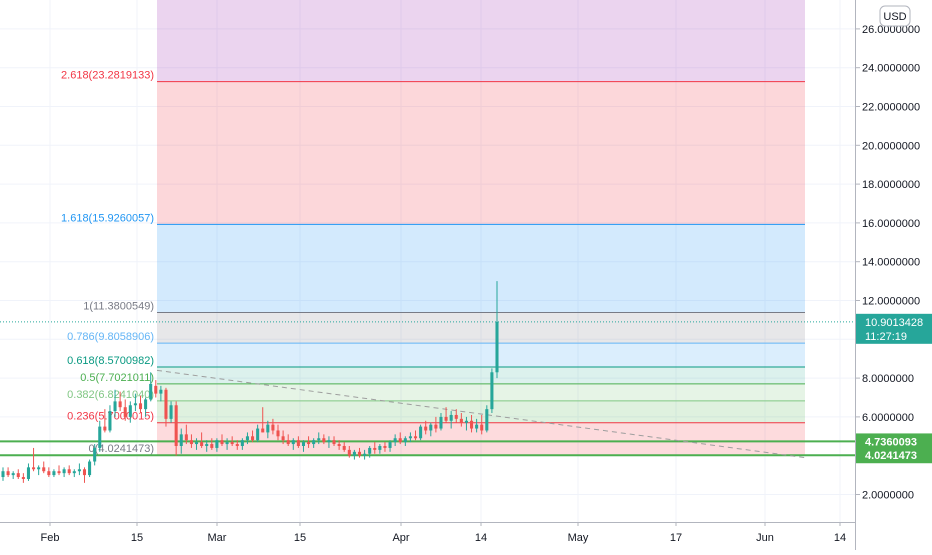 The width and height of the screenshot is (932, 555). Describe the element at coordinates (110, 395) in the screenshot. I see `fib-level-label: 0.382(6.8241040)` at that location.